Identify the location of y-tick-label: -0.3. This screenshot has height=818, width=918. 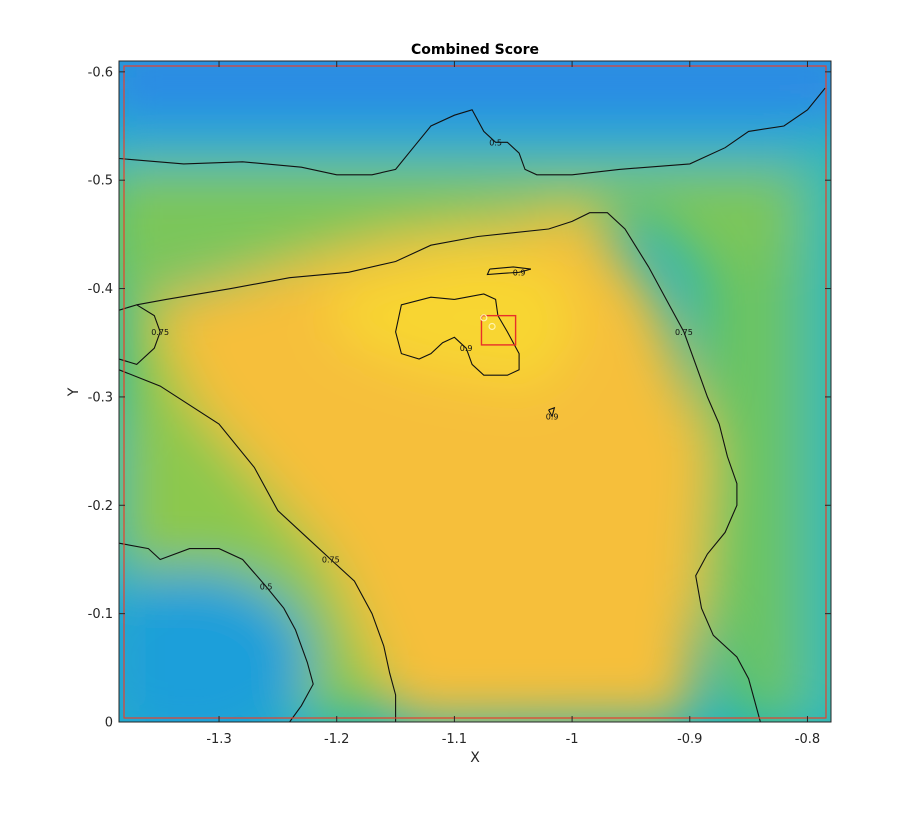
(100, 397).